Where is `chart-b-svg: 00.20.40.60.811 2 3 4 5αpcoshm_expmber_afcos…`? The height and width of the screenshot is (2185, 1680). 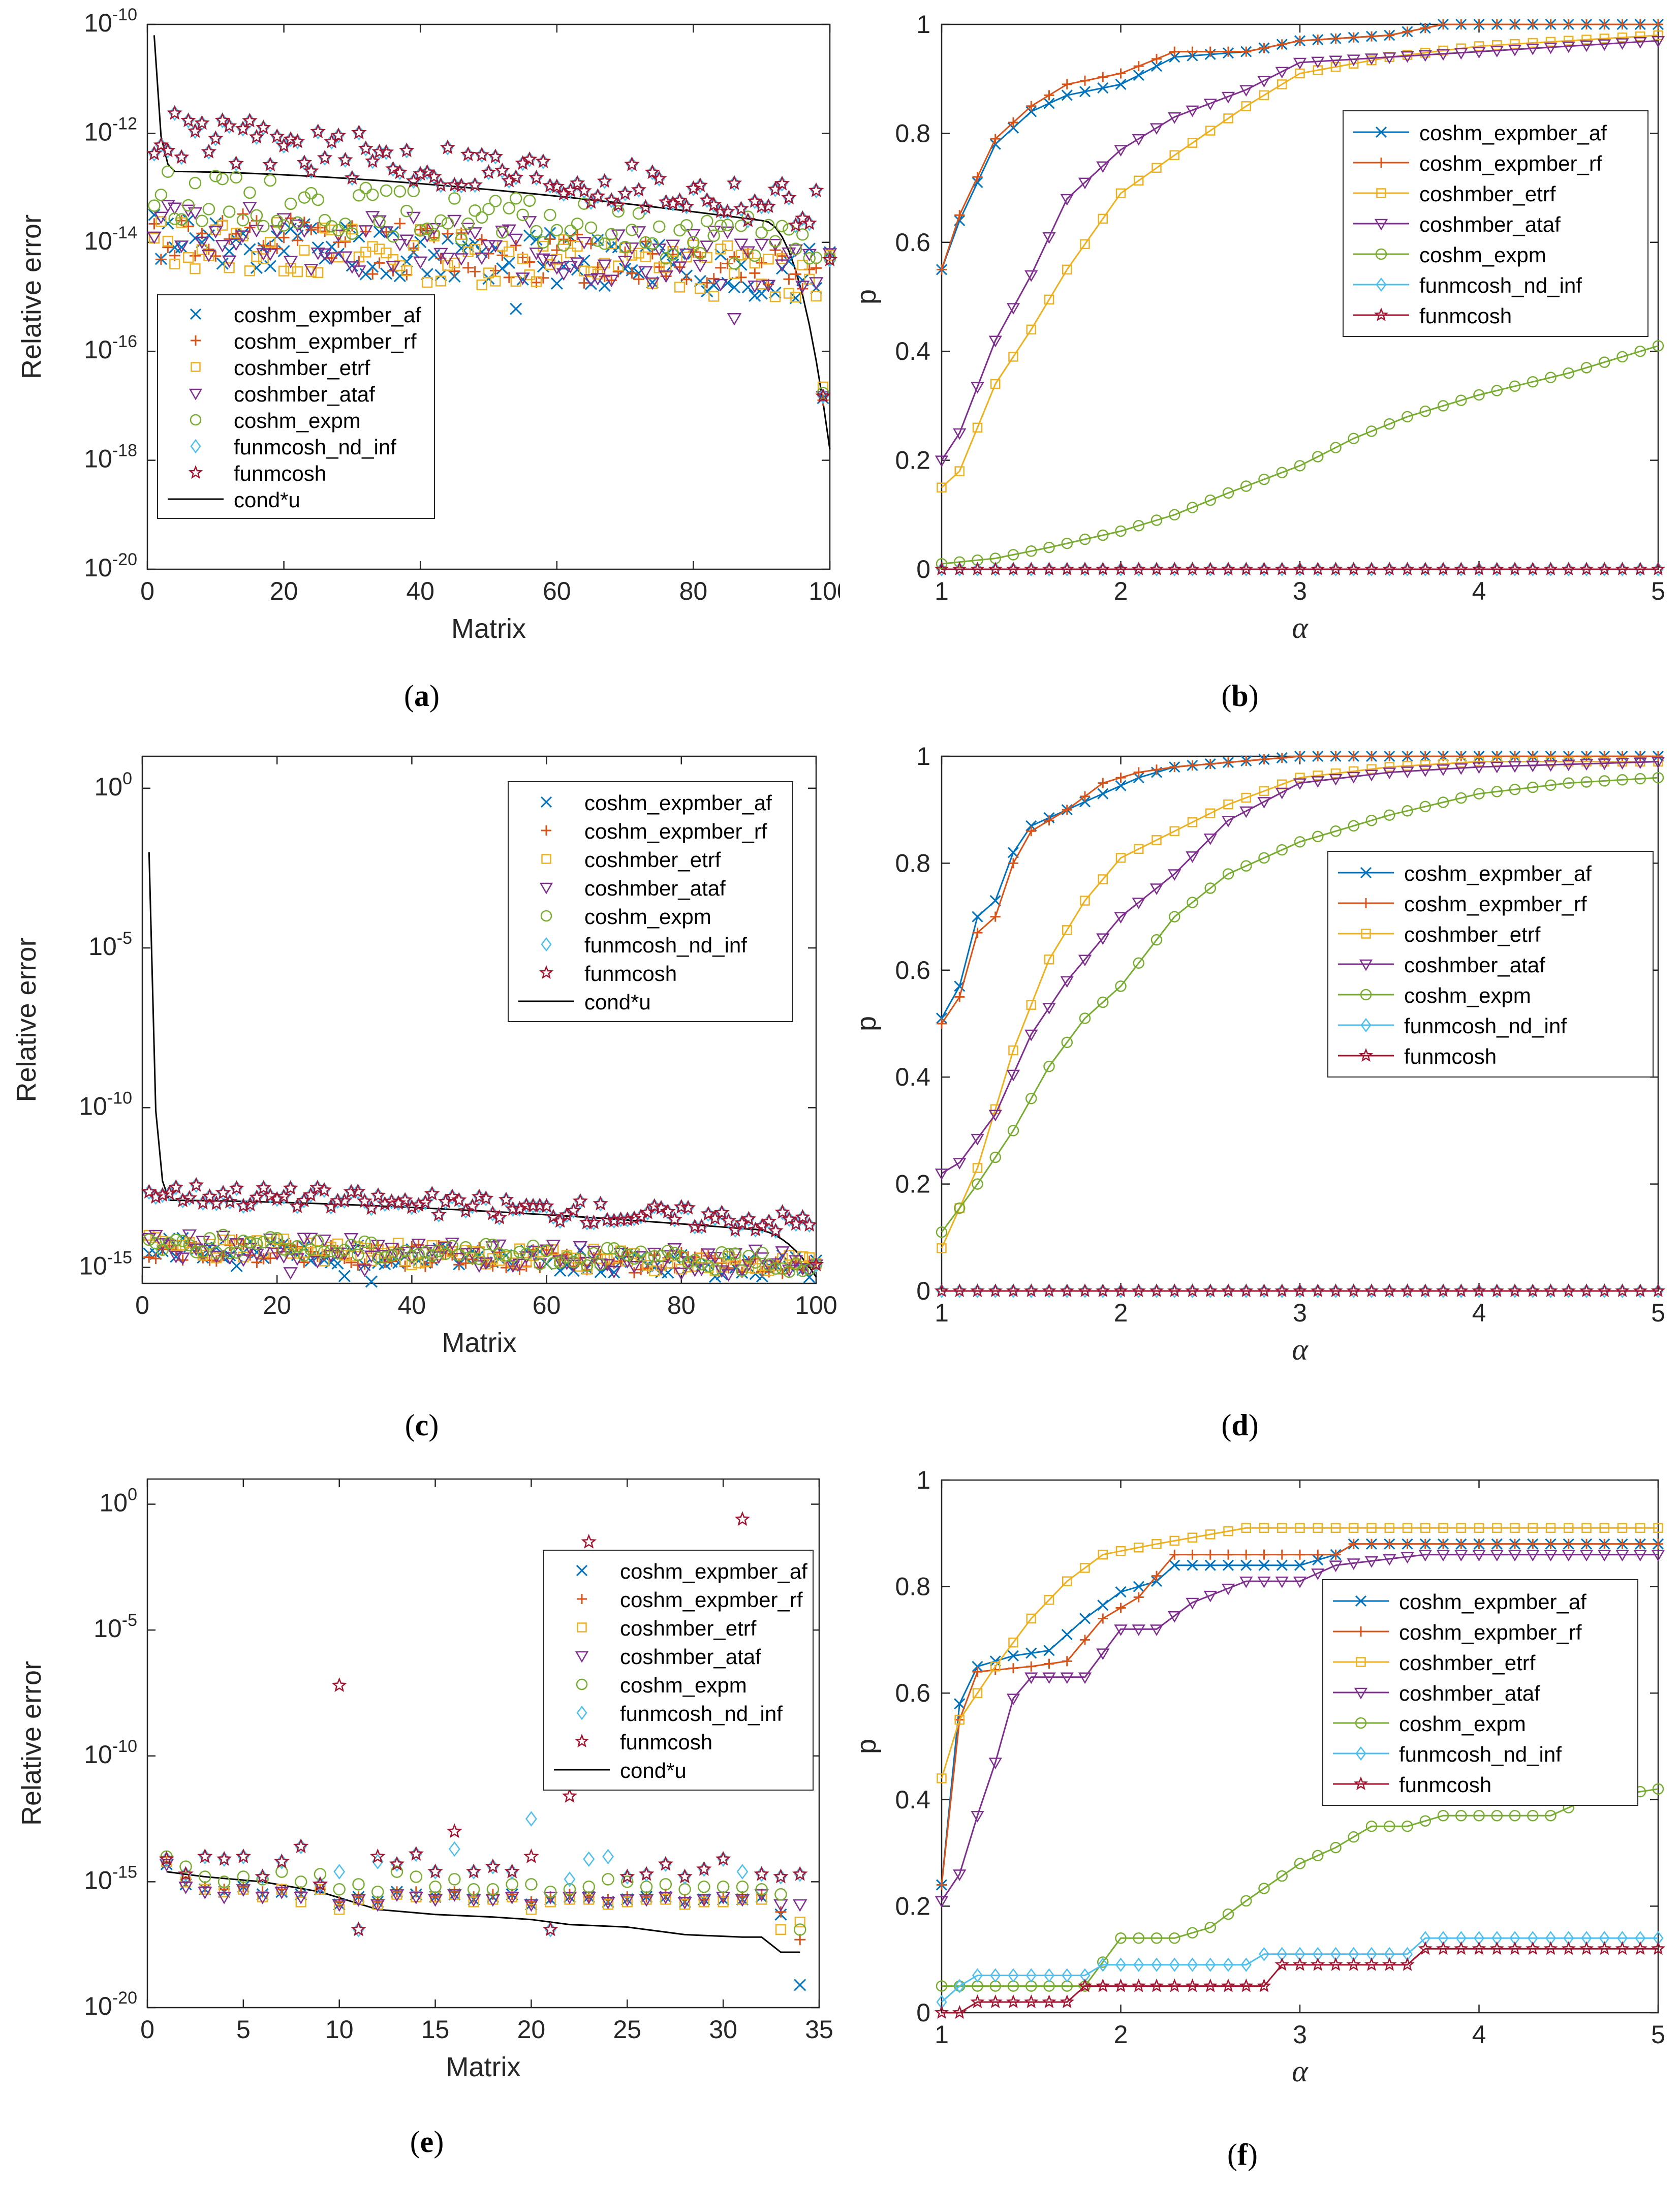 chart-b-svg: 00.20.40.60.811 2 3 4 5αpcoshm_expmber_afcos… is located at coordinates (1258, 327).